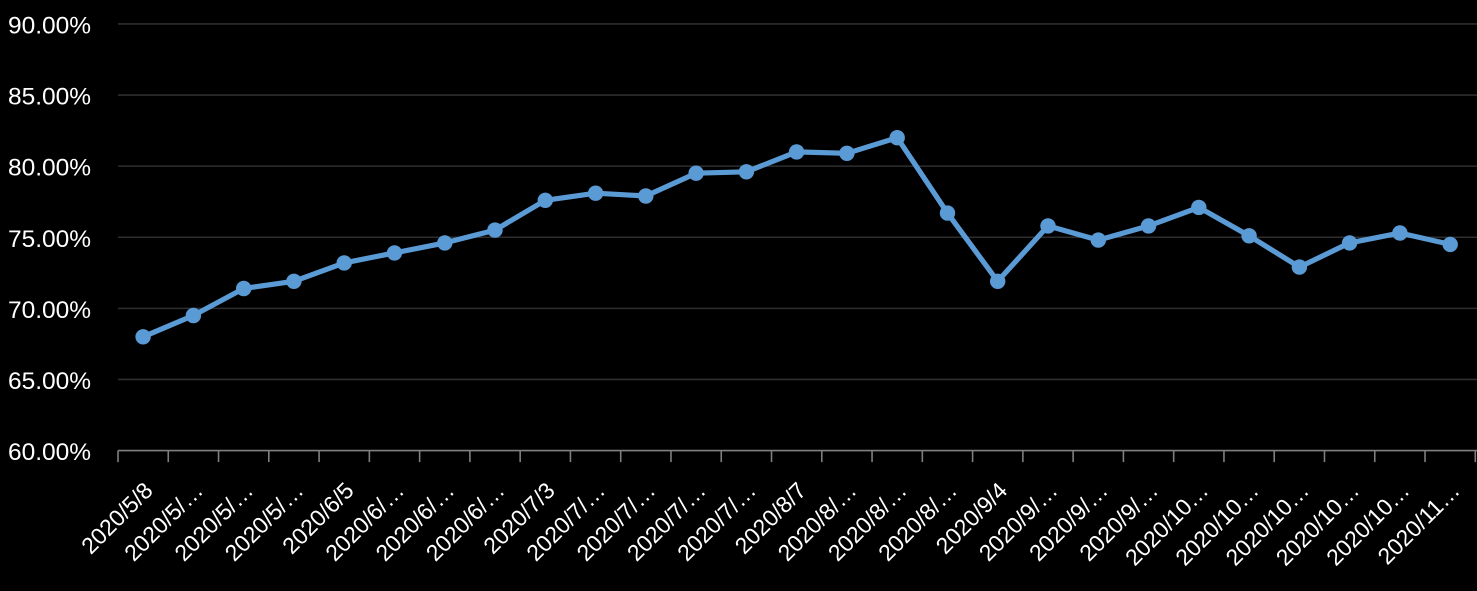  Describe the element at coordinates (49, 381) in the screenshot. I see `y-axis-label: 65.00%` at that location.